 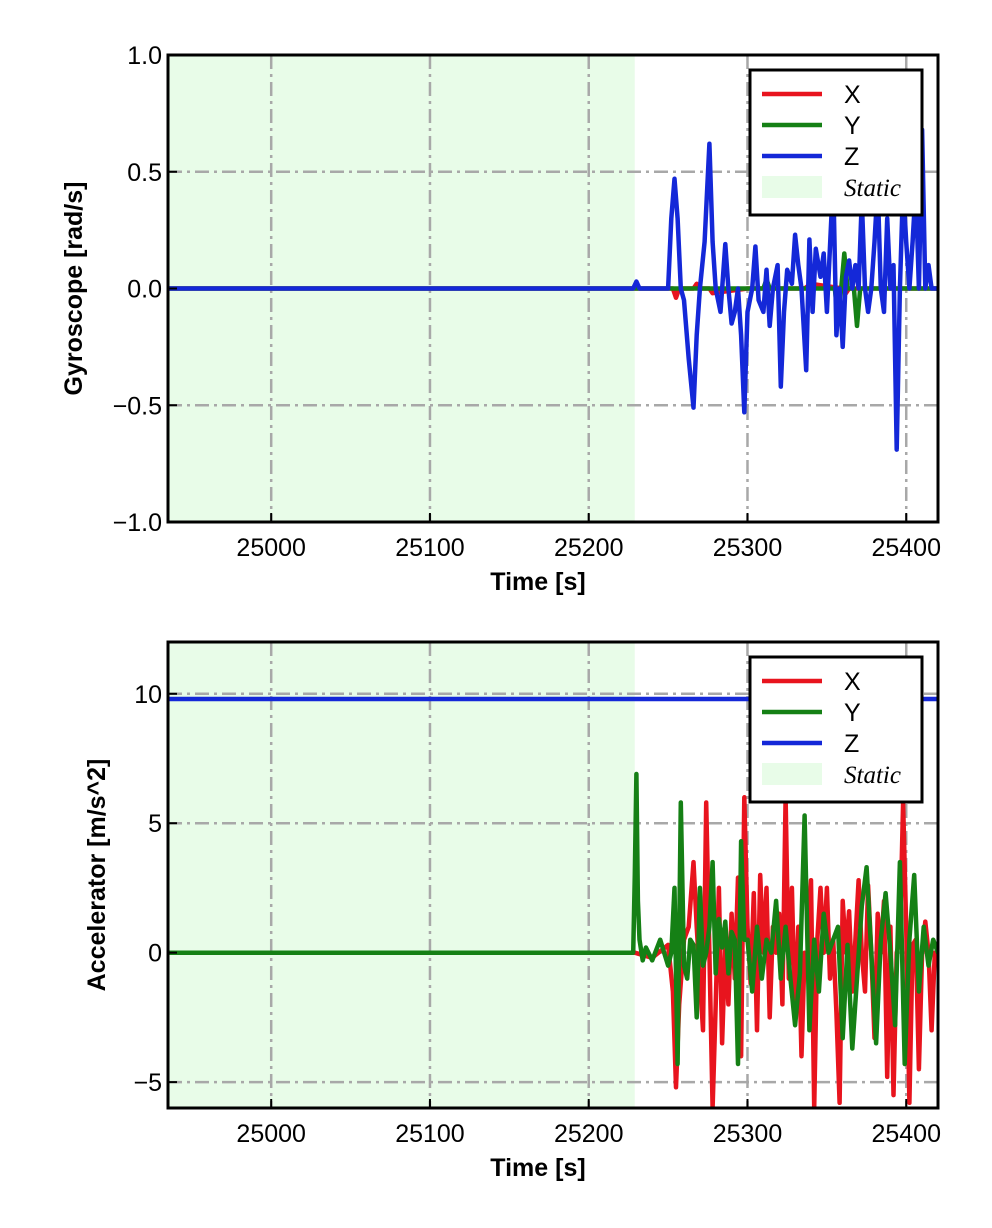 What do you see at coordinates (155, 954) in the screenshot?
I see `y-tick-label: 0` at bounding box center [155, 954].